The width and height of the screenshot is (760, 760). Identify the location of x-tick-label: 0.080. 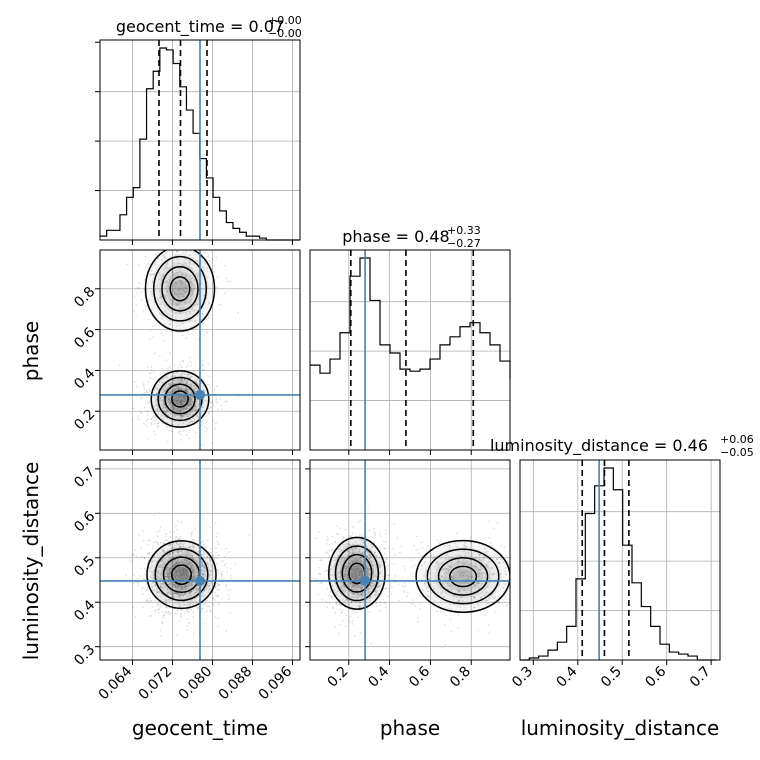
(196, 684).